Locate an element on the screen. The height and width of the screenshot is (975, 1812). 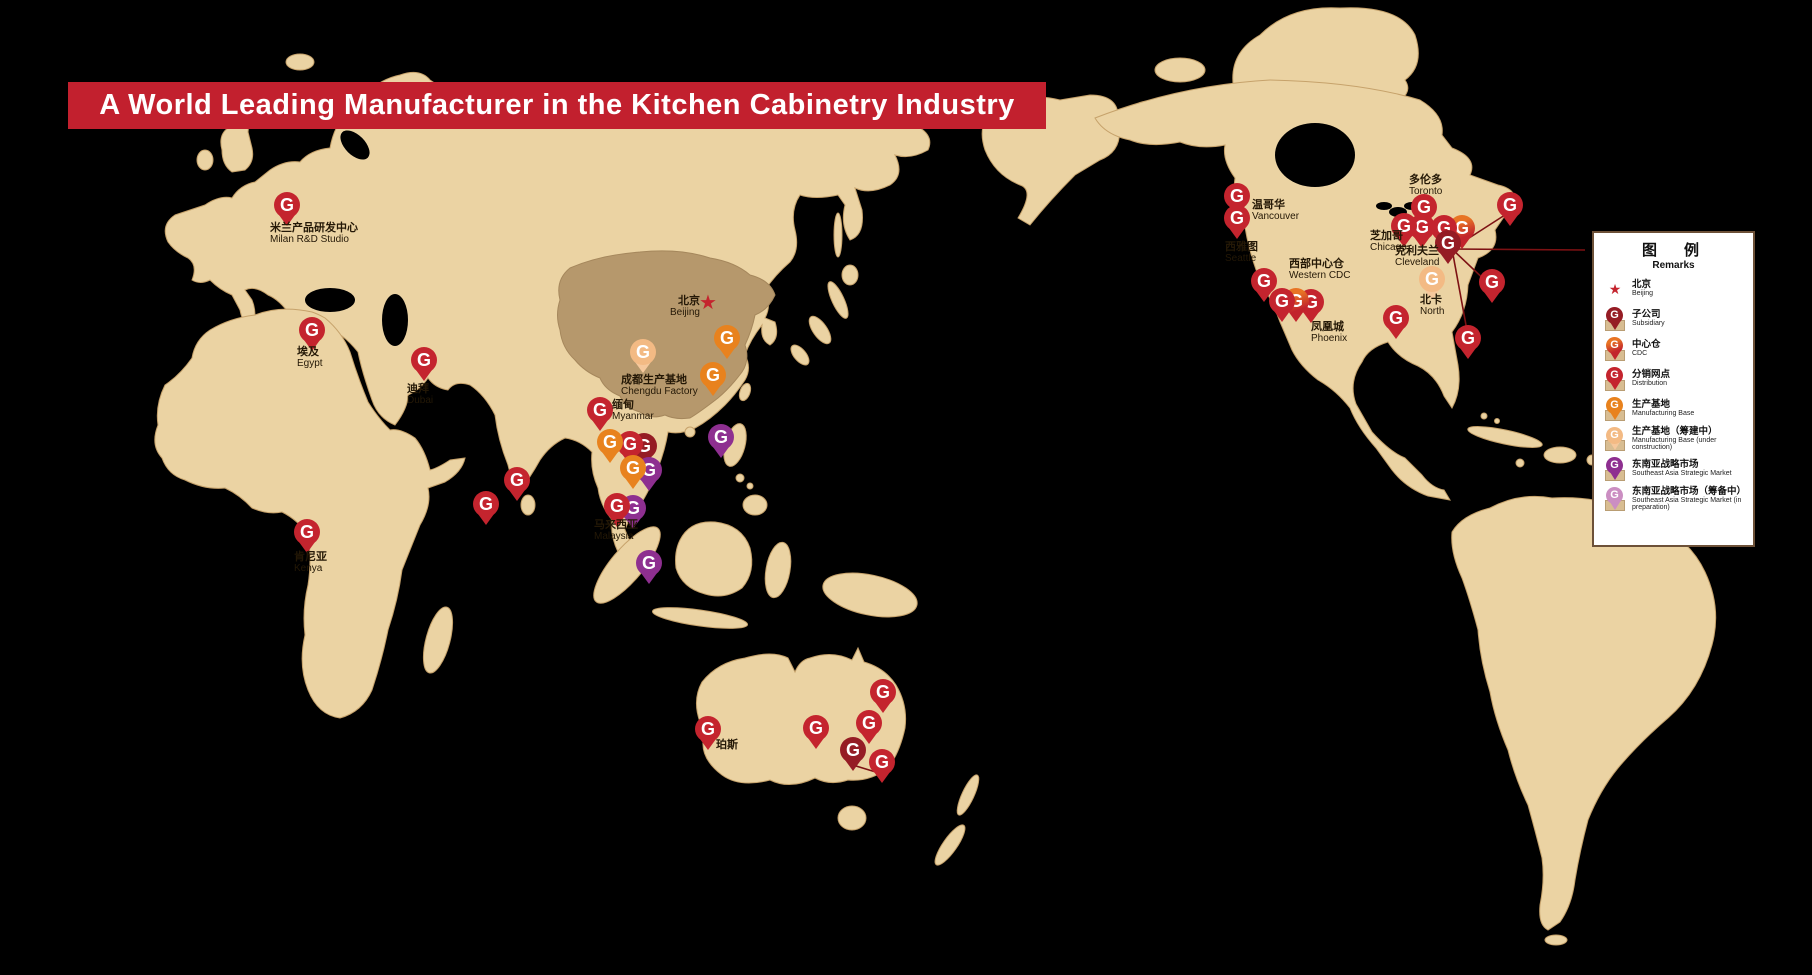
map-label-zh: 埃及 is located at coordinates (308, 352).